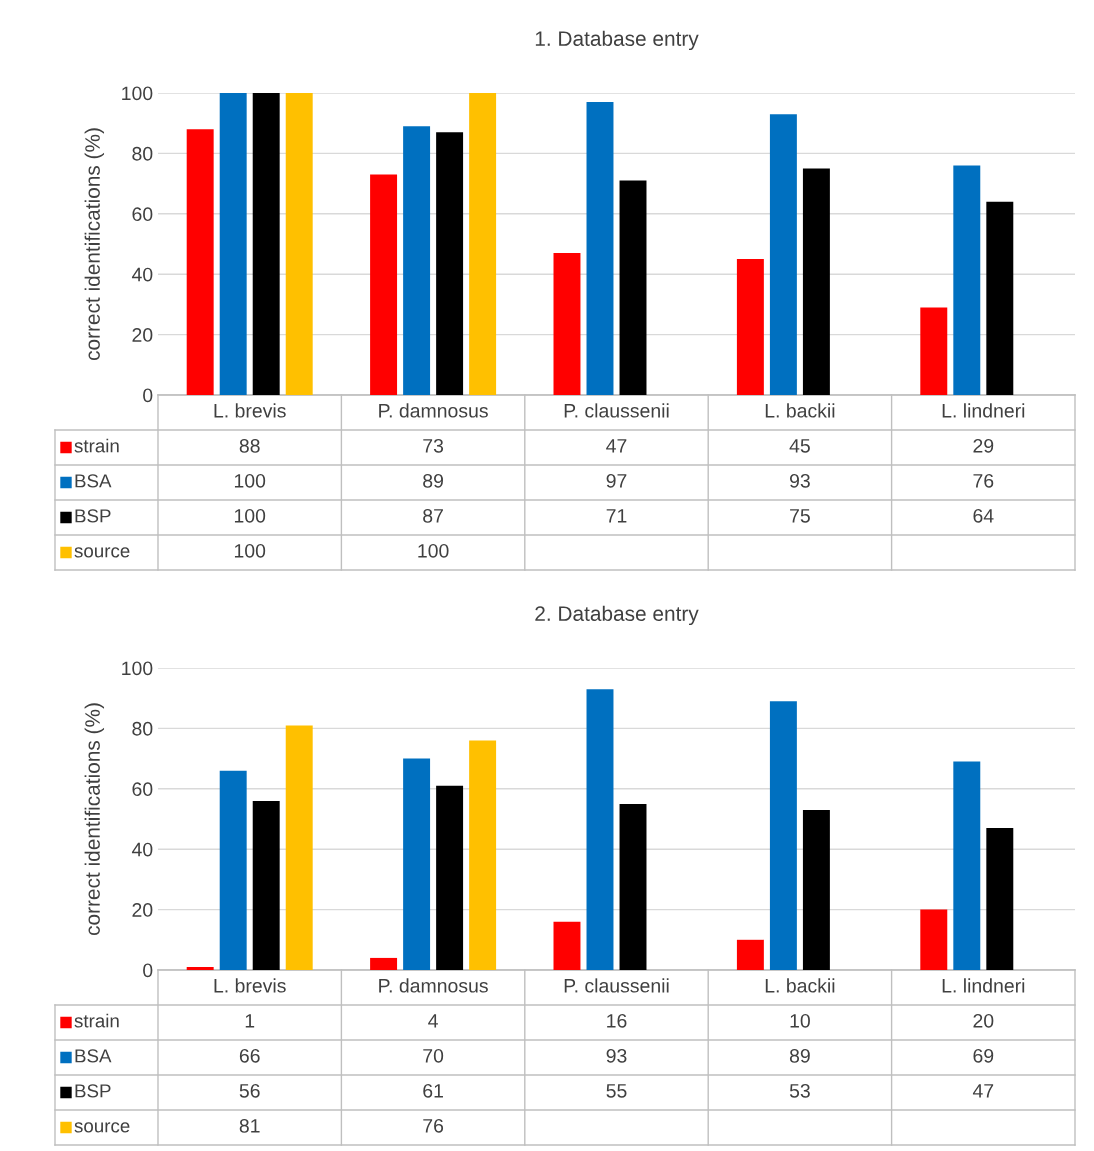 Image resolution: width=1094 pixels, height=1151 pixels. Describe the element at coordinates (249, 1055) in the screenshot. I see `data-label: 66` at that location.